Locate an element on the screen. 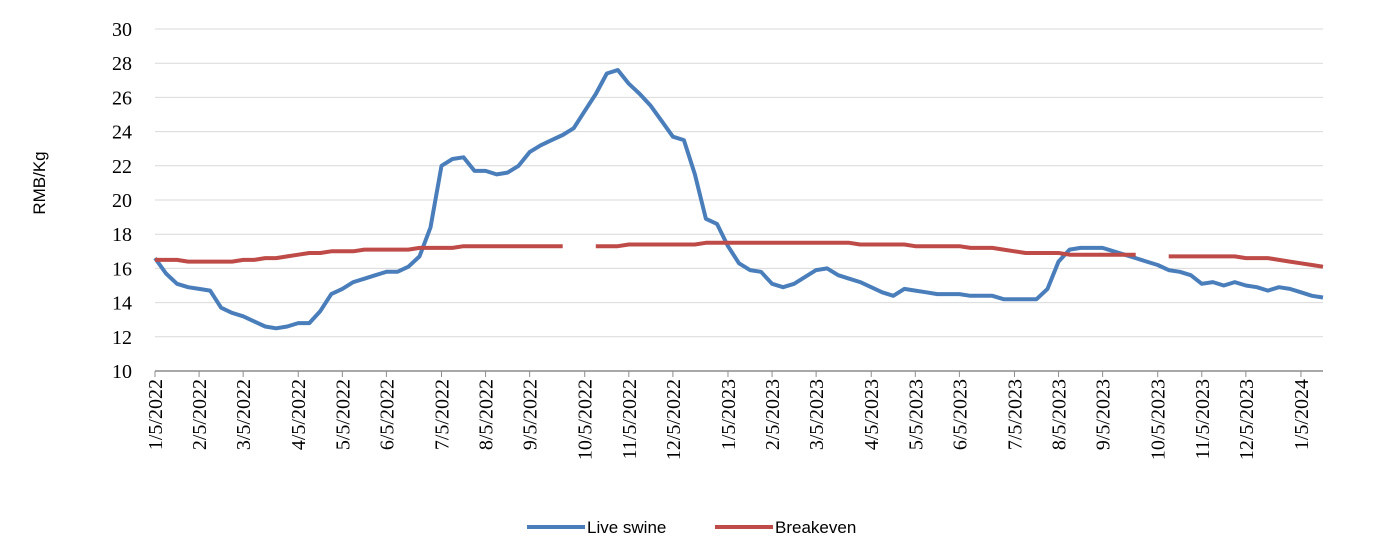 This screenshot has height=552, width=1400. x-tick-label: 5/5/2022 is located at coordinates (343, 414).